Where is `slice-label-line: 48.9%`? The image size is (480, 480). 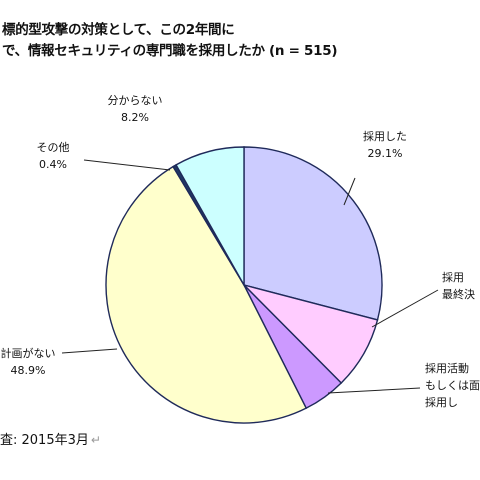
slice-label-line: 48.9% is located at coordinates (28, 370).